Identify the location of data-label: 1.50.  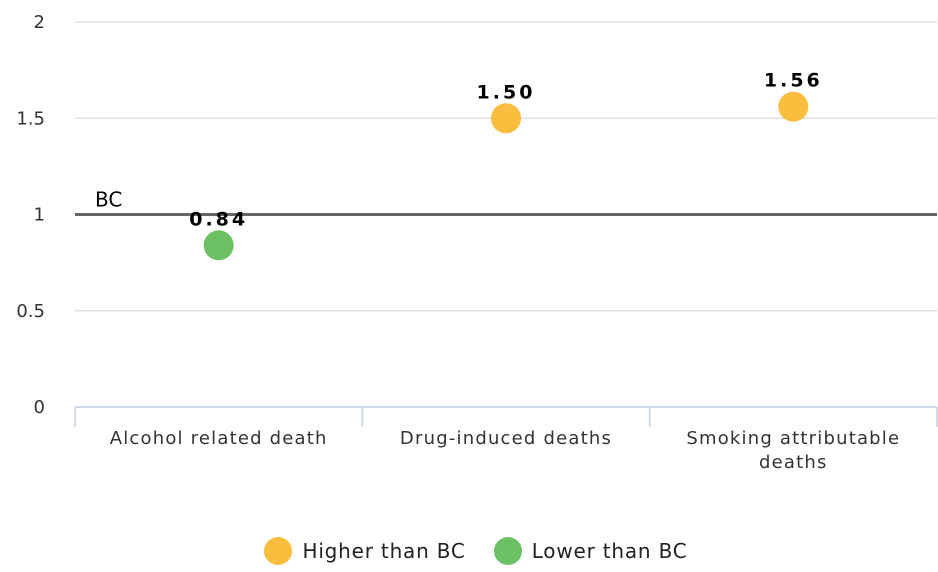
(506, 92).